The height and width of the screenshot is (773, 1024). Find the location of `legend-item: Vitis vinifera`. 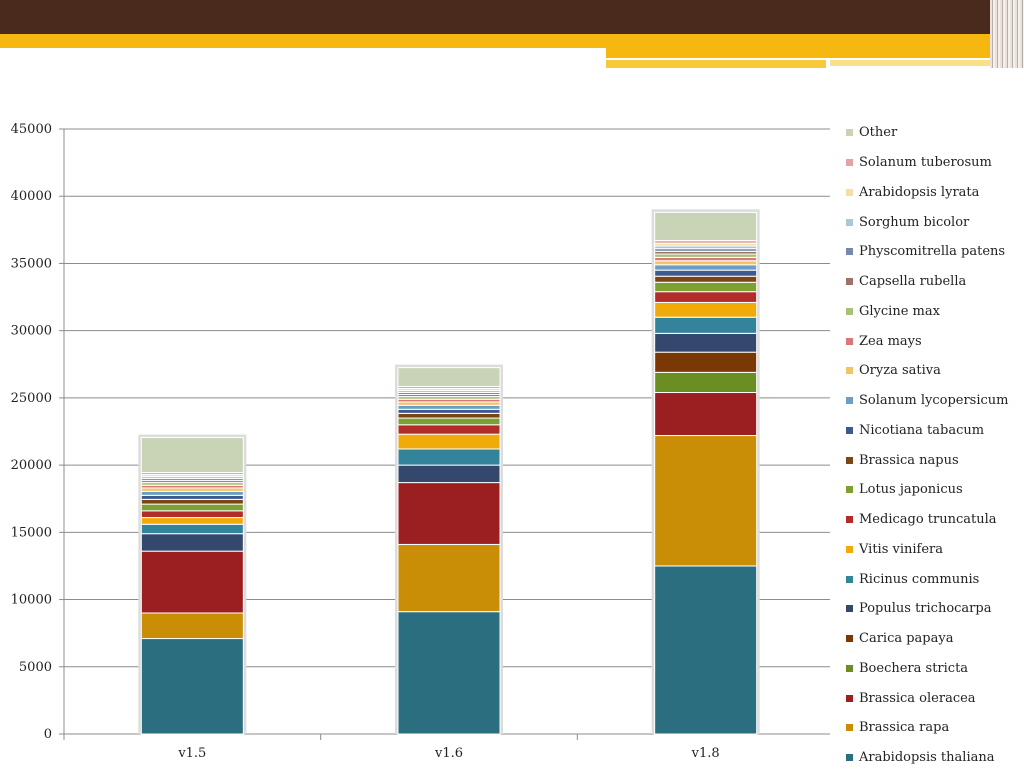

legend-item: Vitis vinifera is located at coordinates (935, 550).